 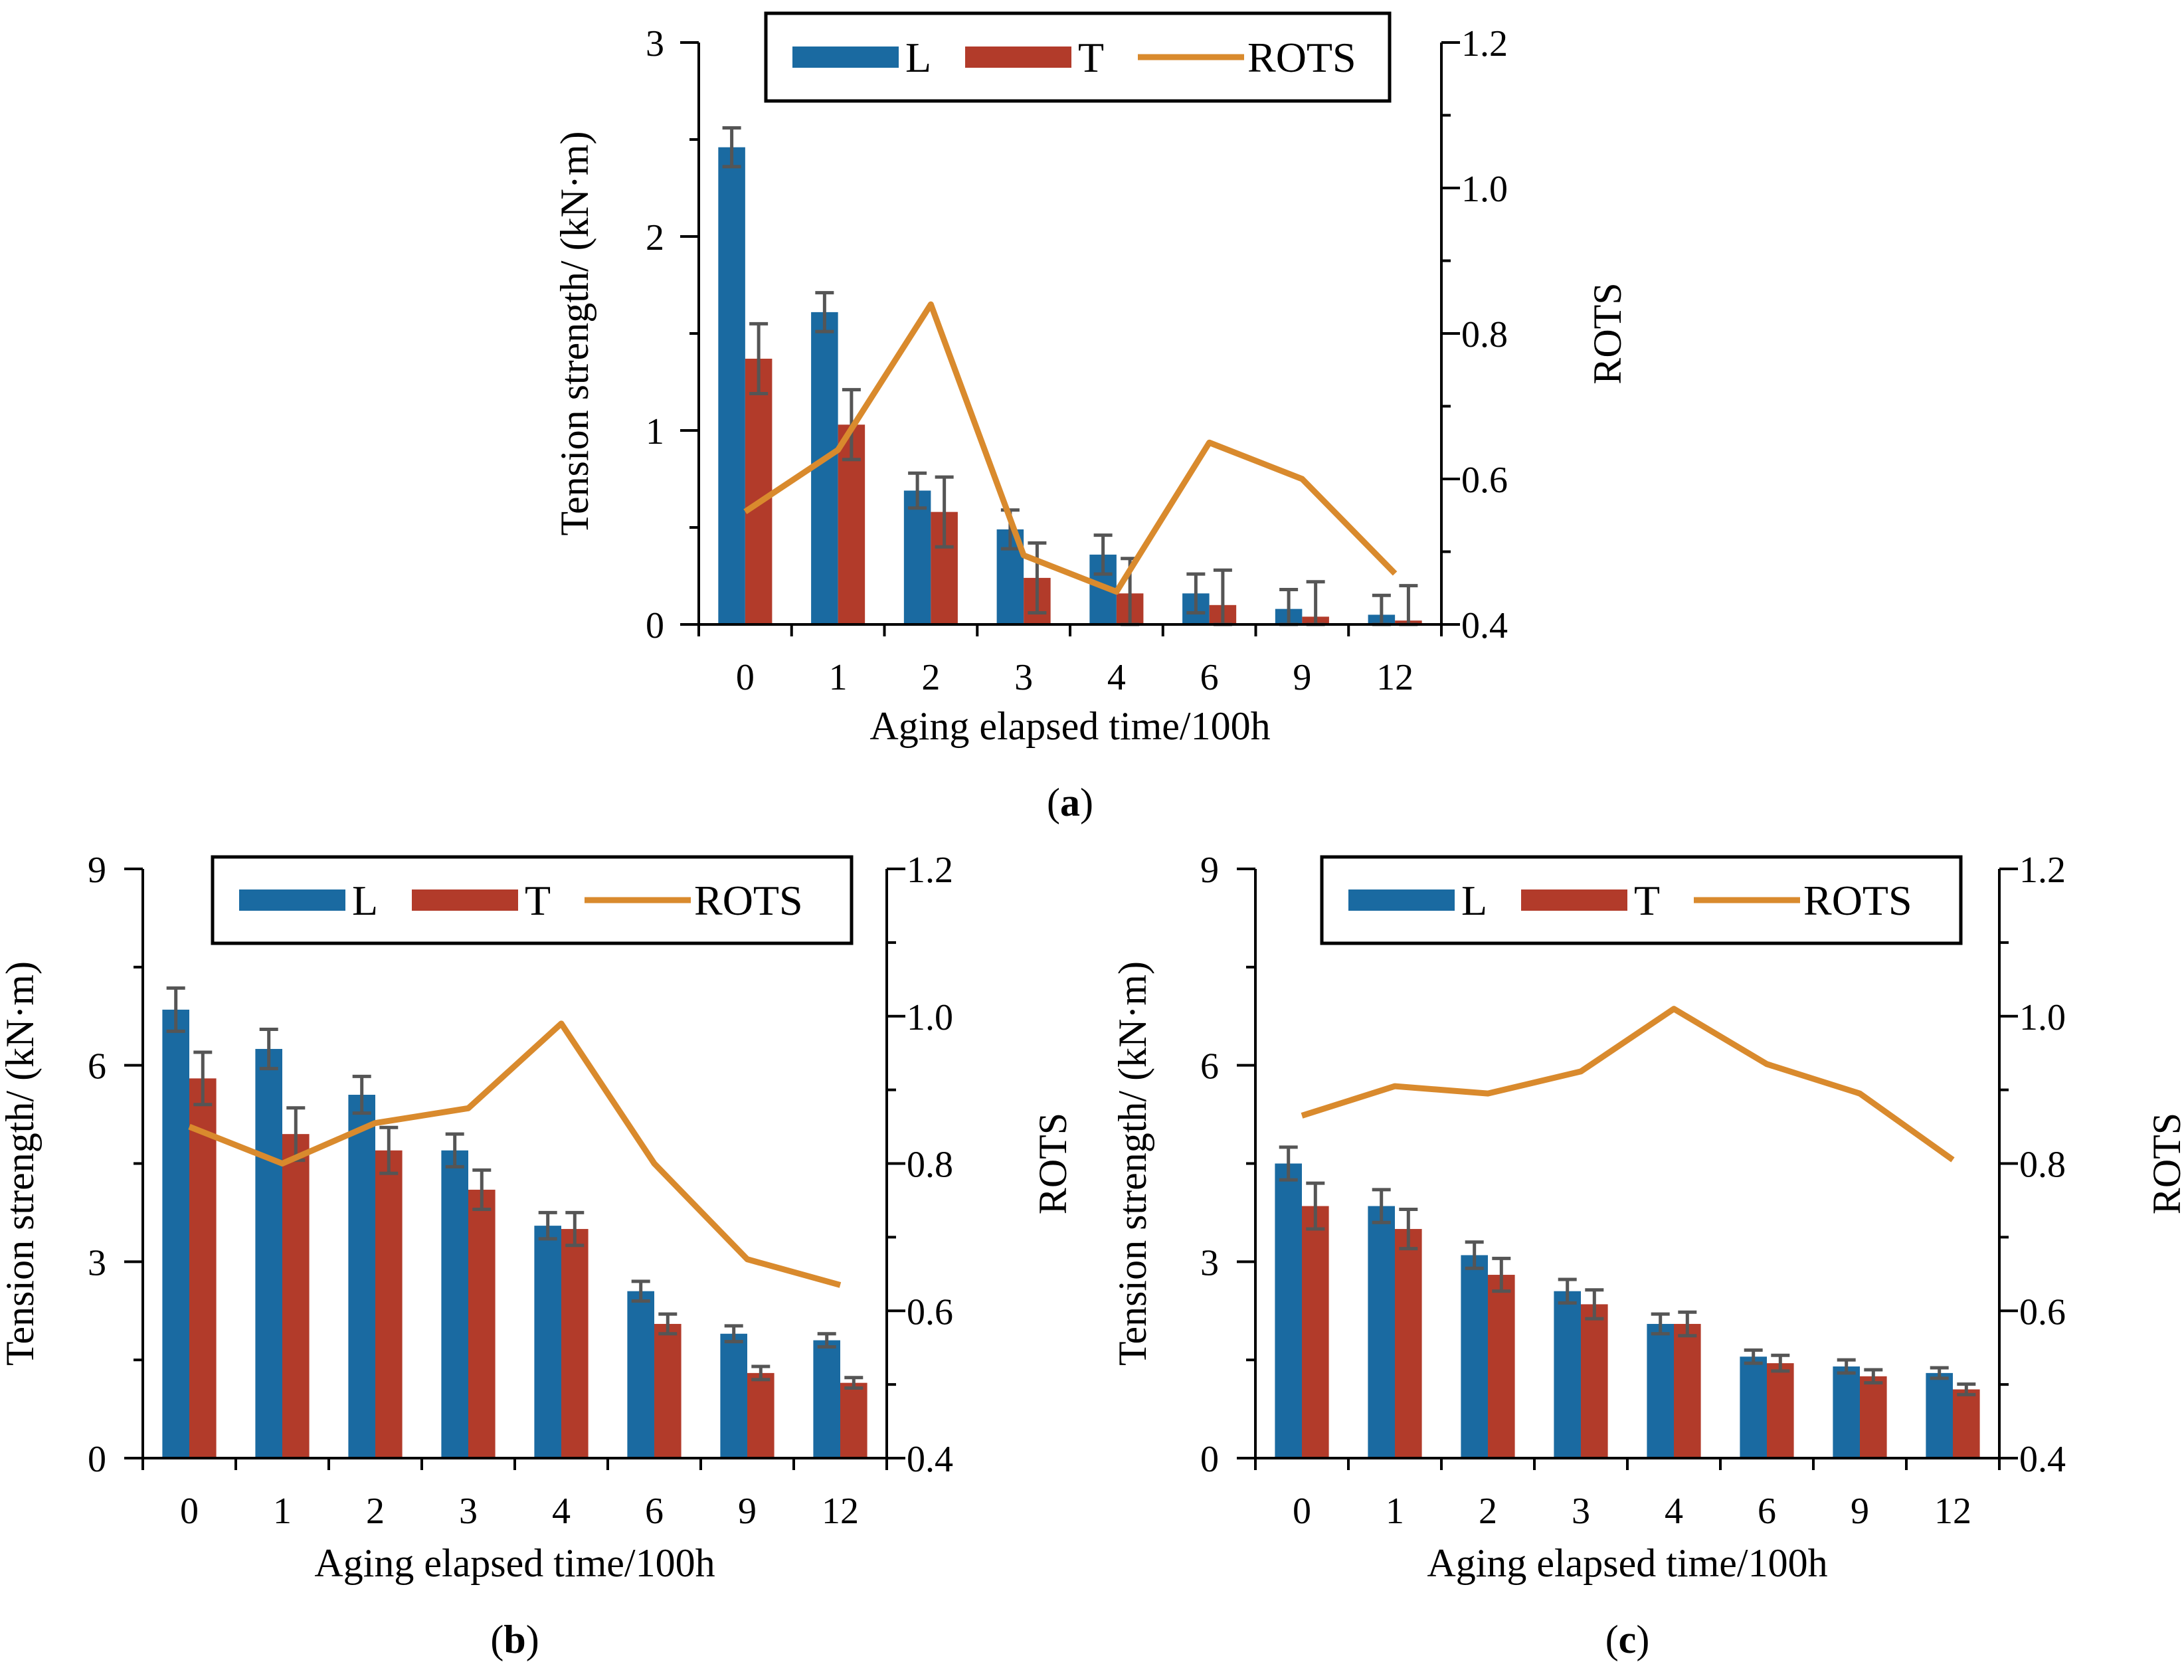 I want to click on panel-caption: (a), so click(x=1070, y=802).